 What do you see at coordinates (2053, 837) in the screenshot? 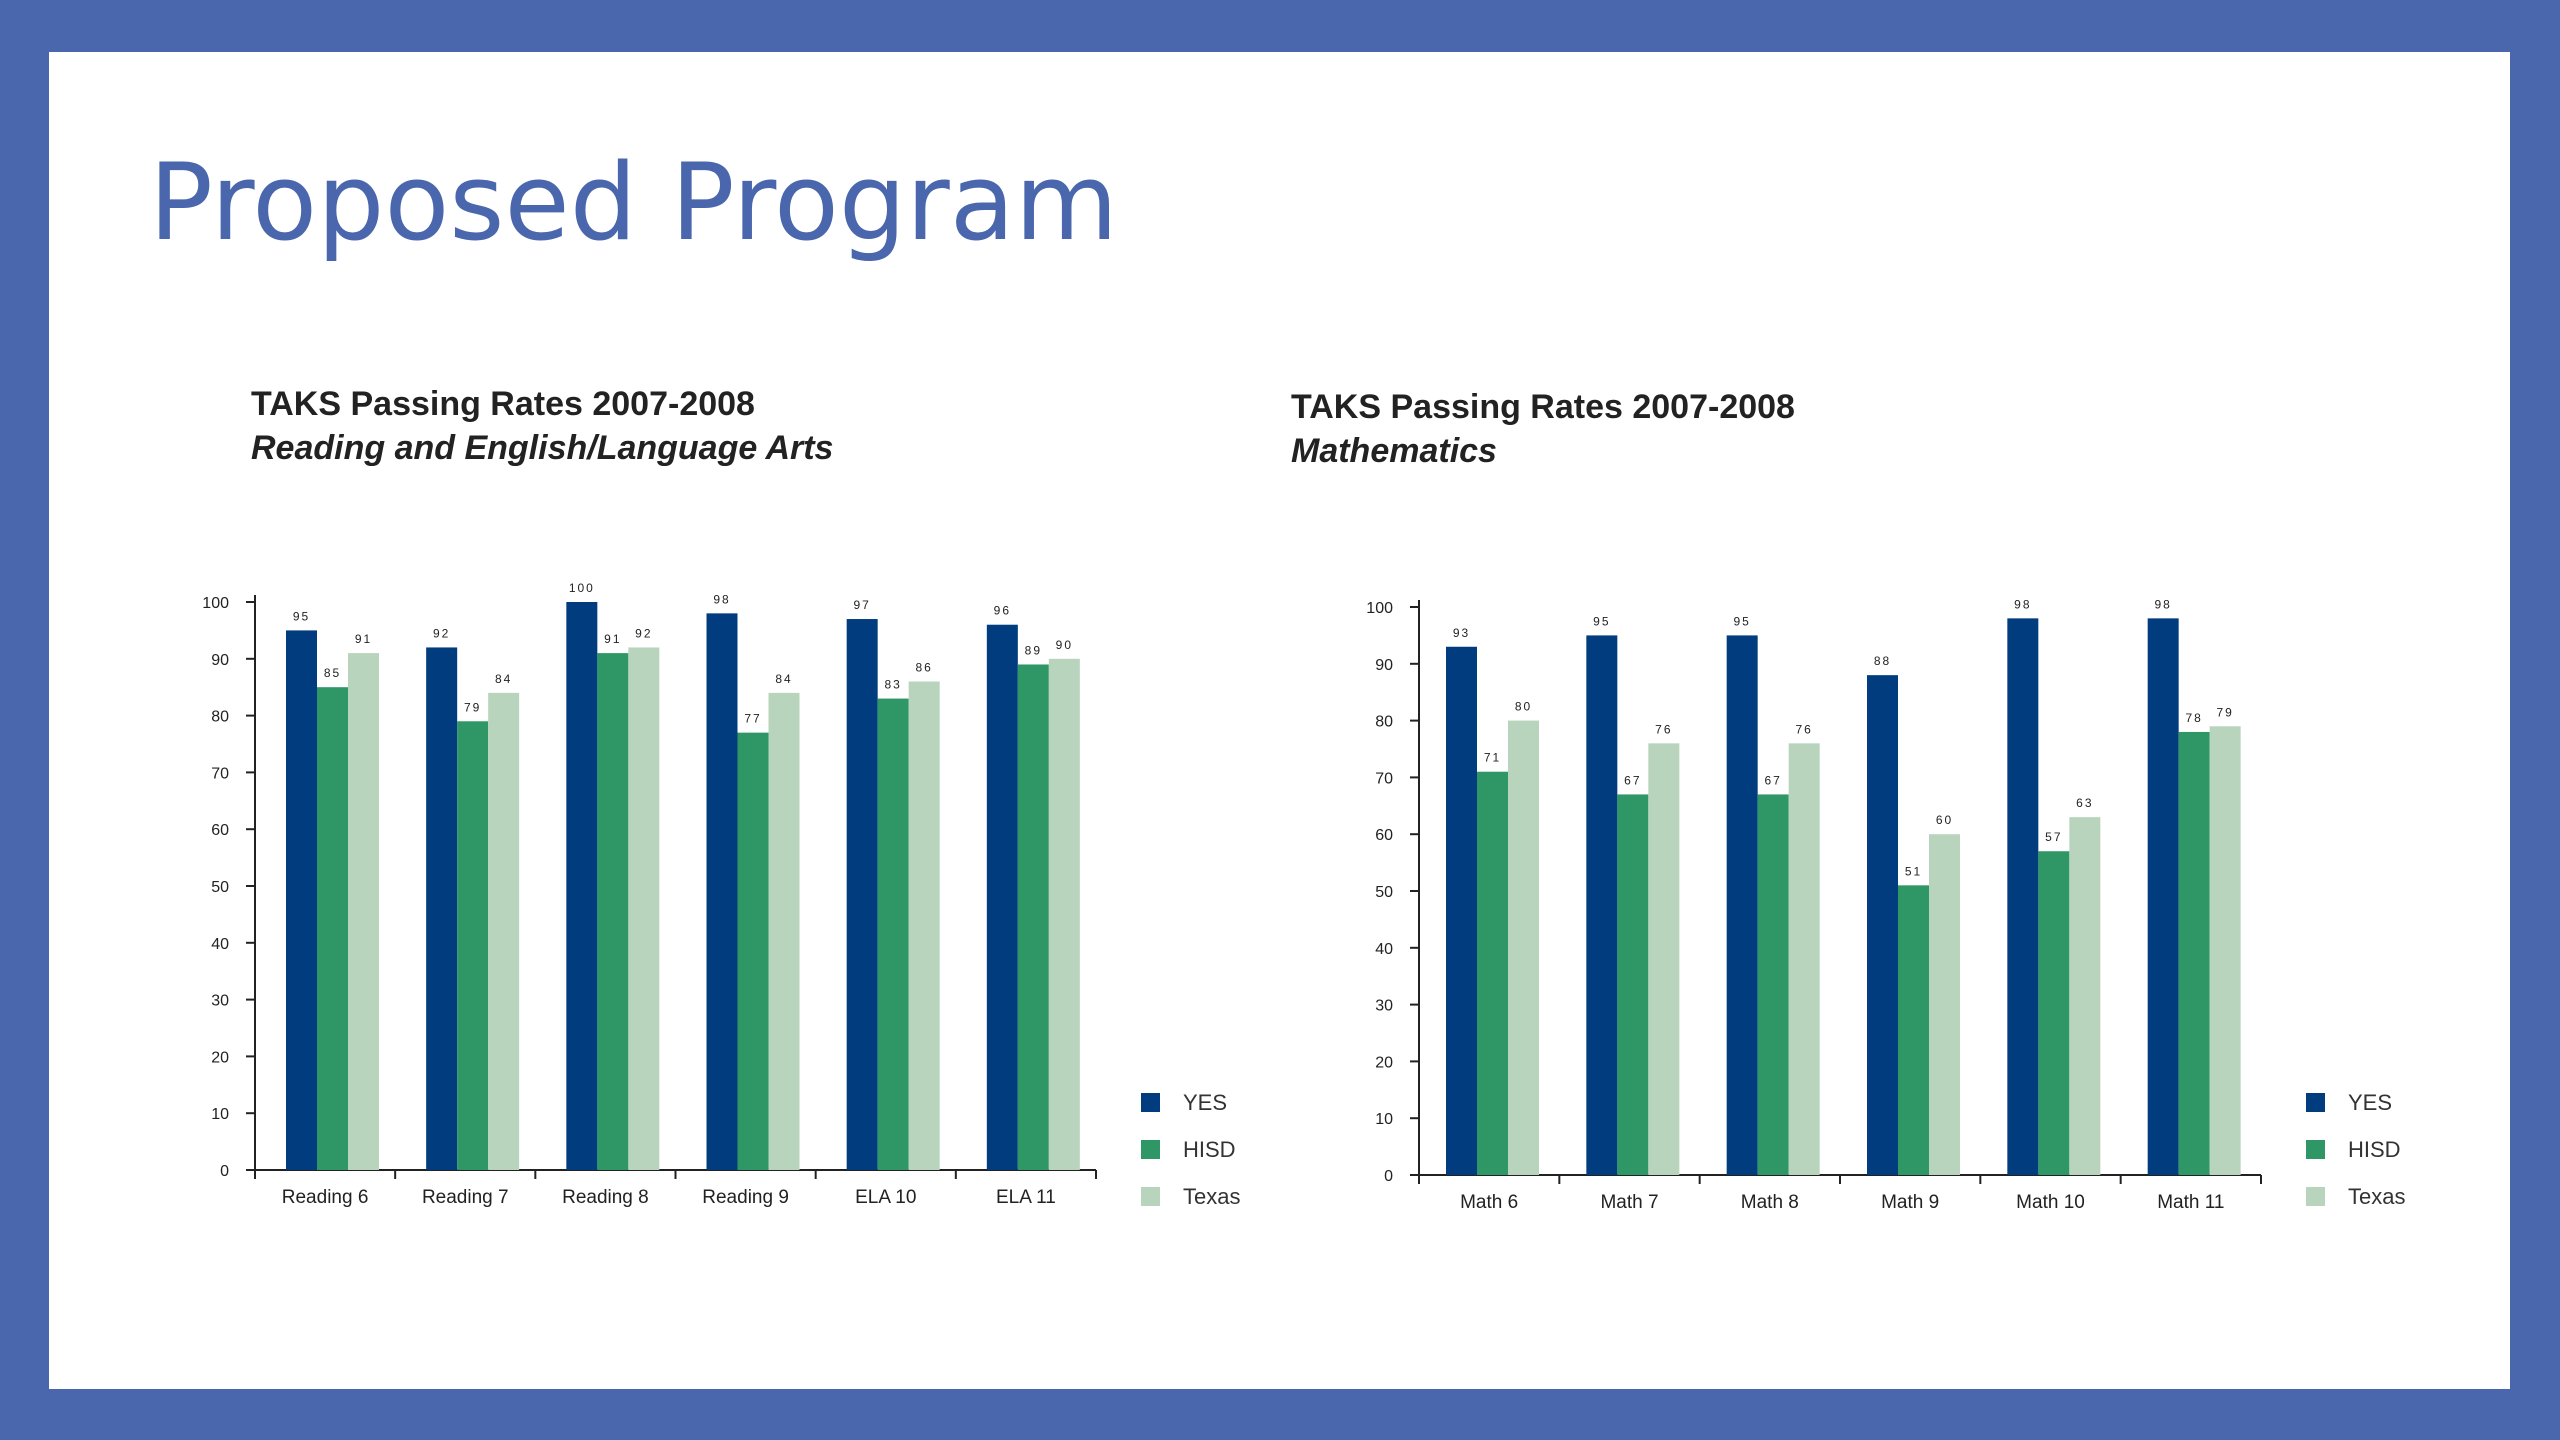
I see `math-bar-value-label: 57` at bounding box center [2053, 837].